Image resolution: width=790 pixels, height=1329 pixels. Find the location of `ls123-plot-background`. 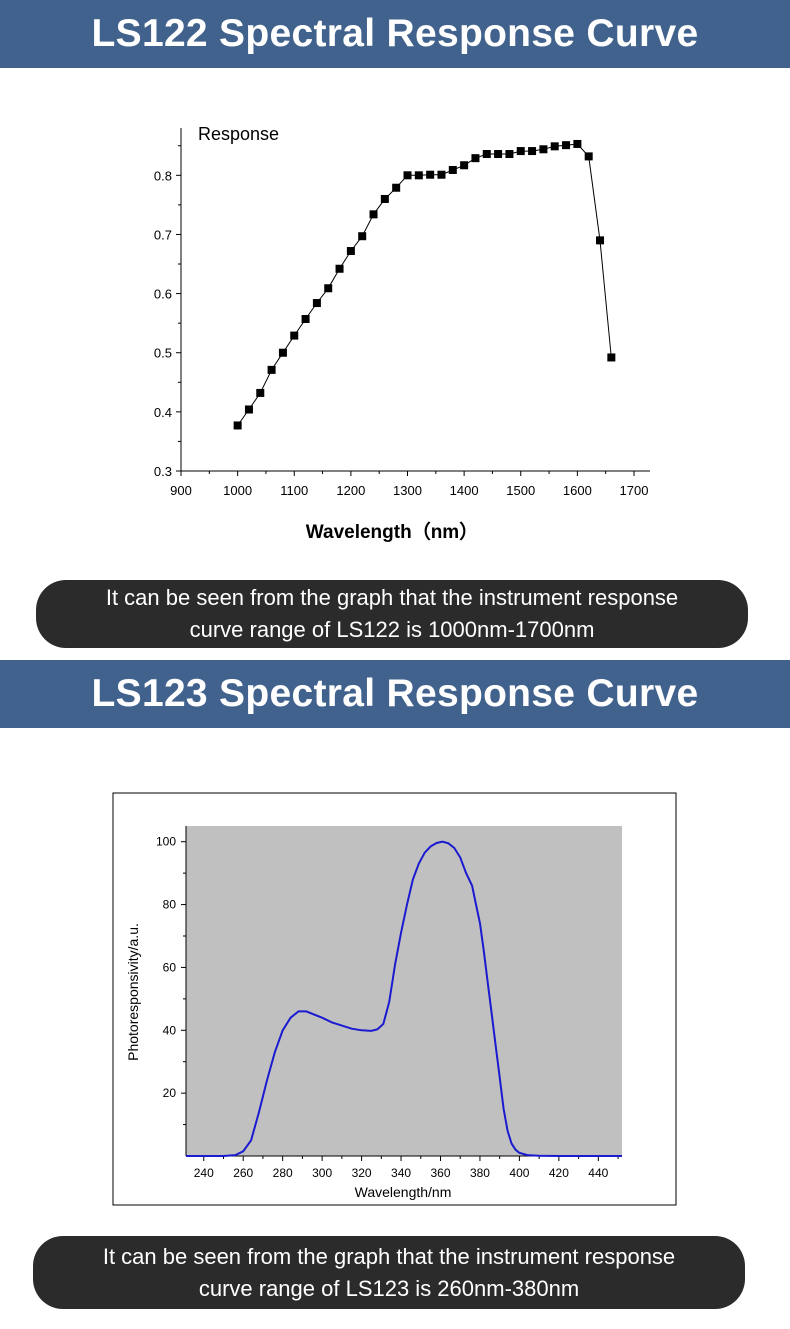

ls123-plot-background is located at coordinates (404, 991).